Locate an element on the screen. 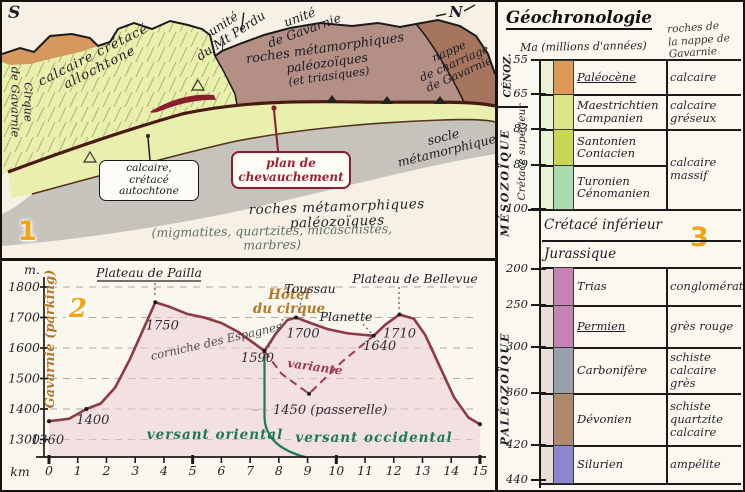 This screenshot has height=492, width=745. thrust-box-line1: plan de is located at coordinates (291, 163).